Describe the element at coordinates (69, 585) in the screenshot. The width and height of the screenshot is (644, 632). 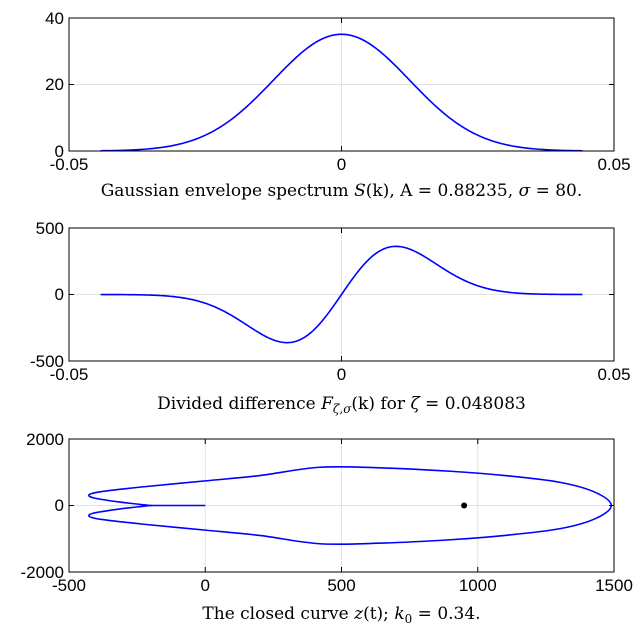
I see `panel-3-xtick-label: -500` at that location.